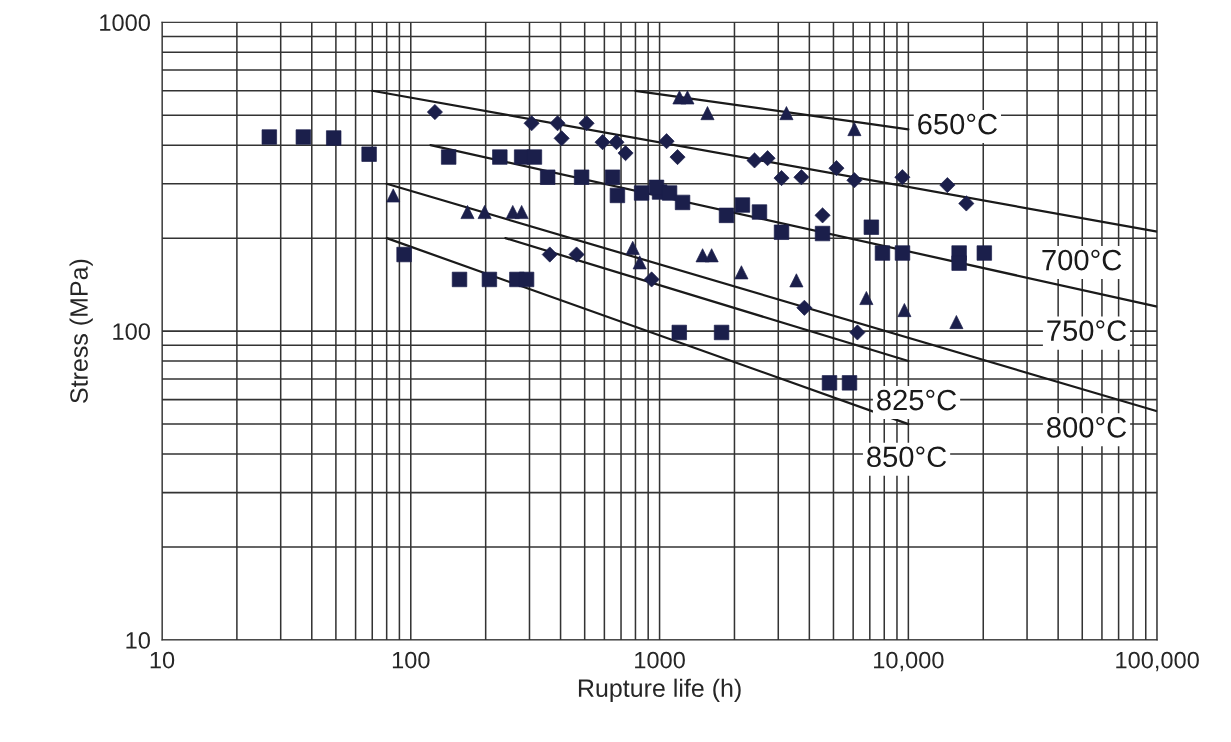 This screenshot has height=742, width=1231. Describe the element at coordinates (1087, 427) in the screenshot. I see `annotation: 800°C` at that location.